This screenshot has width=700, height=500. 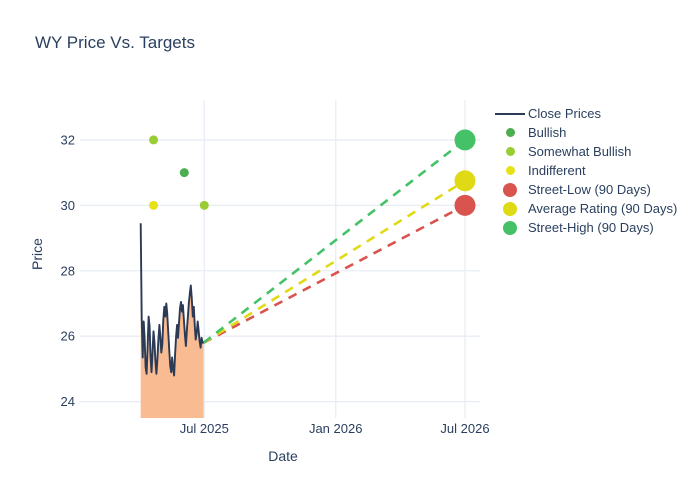 What do you see at coordinates (557, 170) in the screenshot?
I see `legend-label: Indifferent` at bounding box center [557, 170].